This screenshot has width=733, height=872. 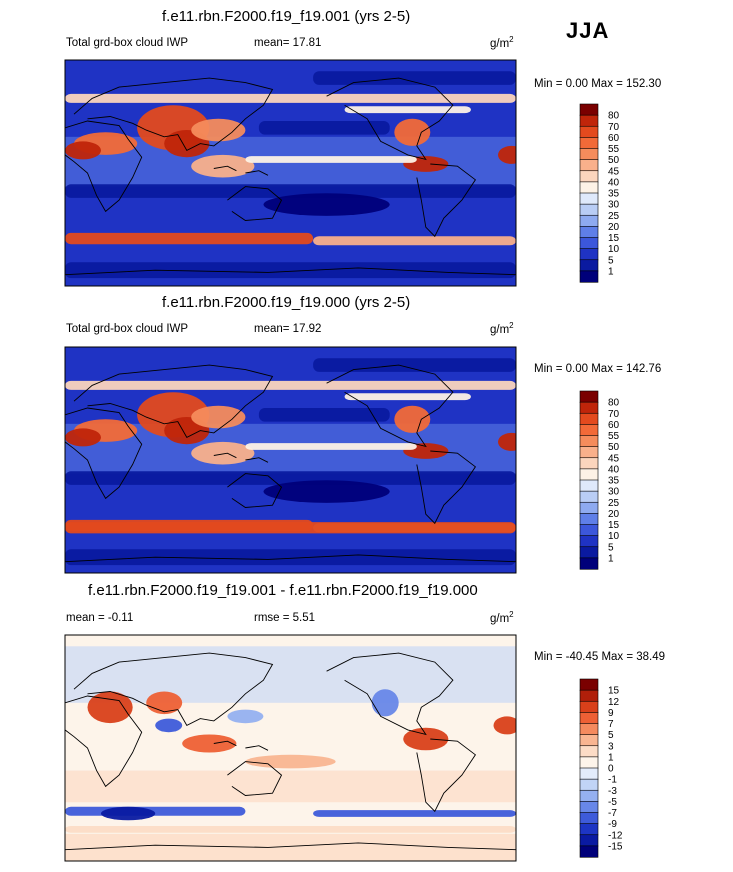 What do you see at coordinates (615, 835) in the screenshot?
I see `colorbar-tick-label: -12` at bounding box center [615, 835].